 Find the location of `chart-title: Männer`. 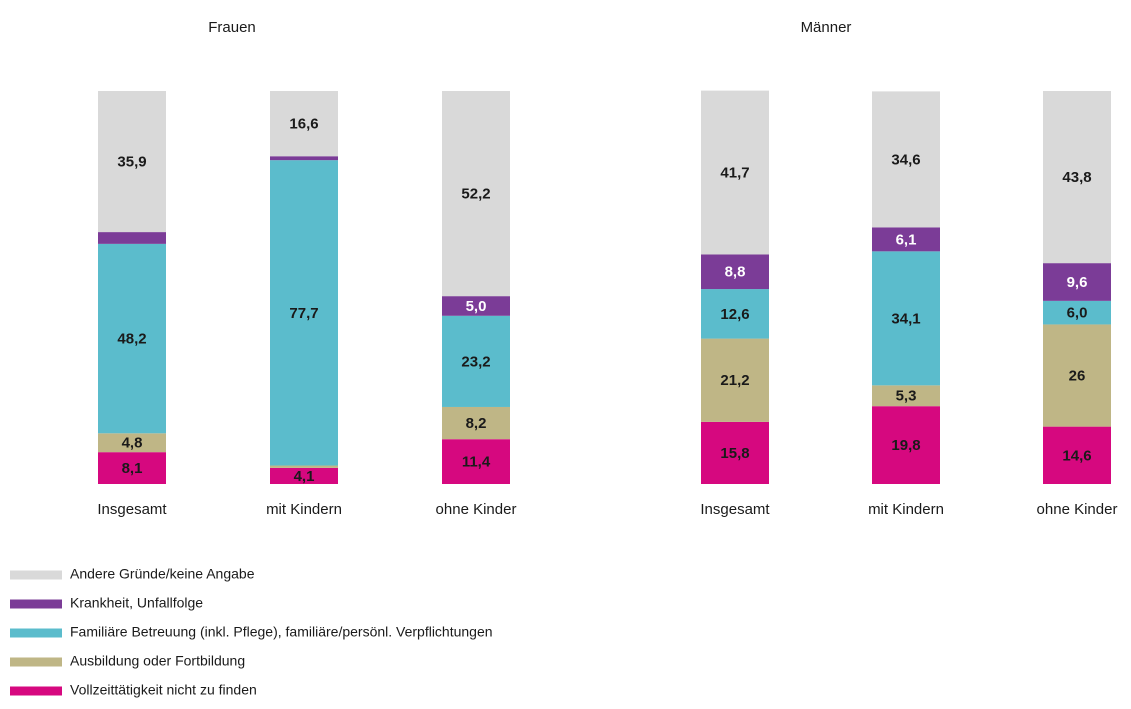

chart-title: Männer is located at coordinates (826, 27).